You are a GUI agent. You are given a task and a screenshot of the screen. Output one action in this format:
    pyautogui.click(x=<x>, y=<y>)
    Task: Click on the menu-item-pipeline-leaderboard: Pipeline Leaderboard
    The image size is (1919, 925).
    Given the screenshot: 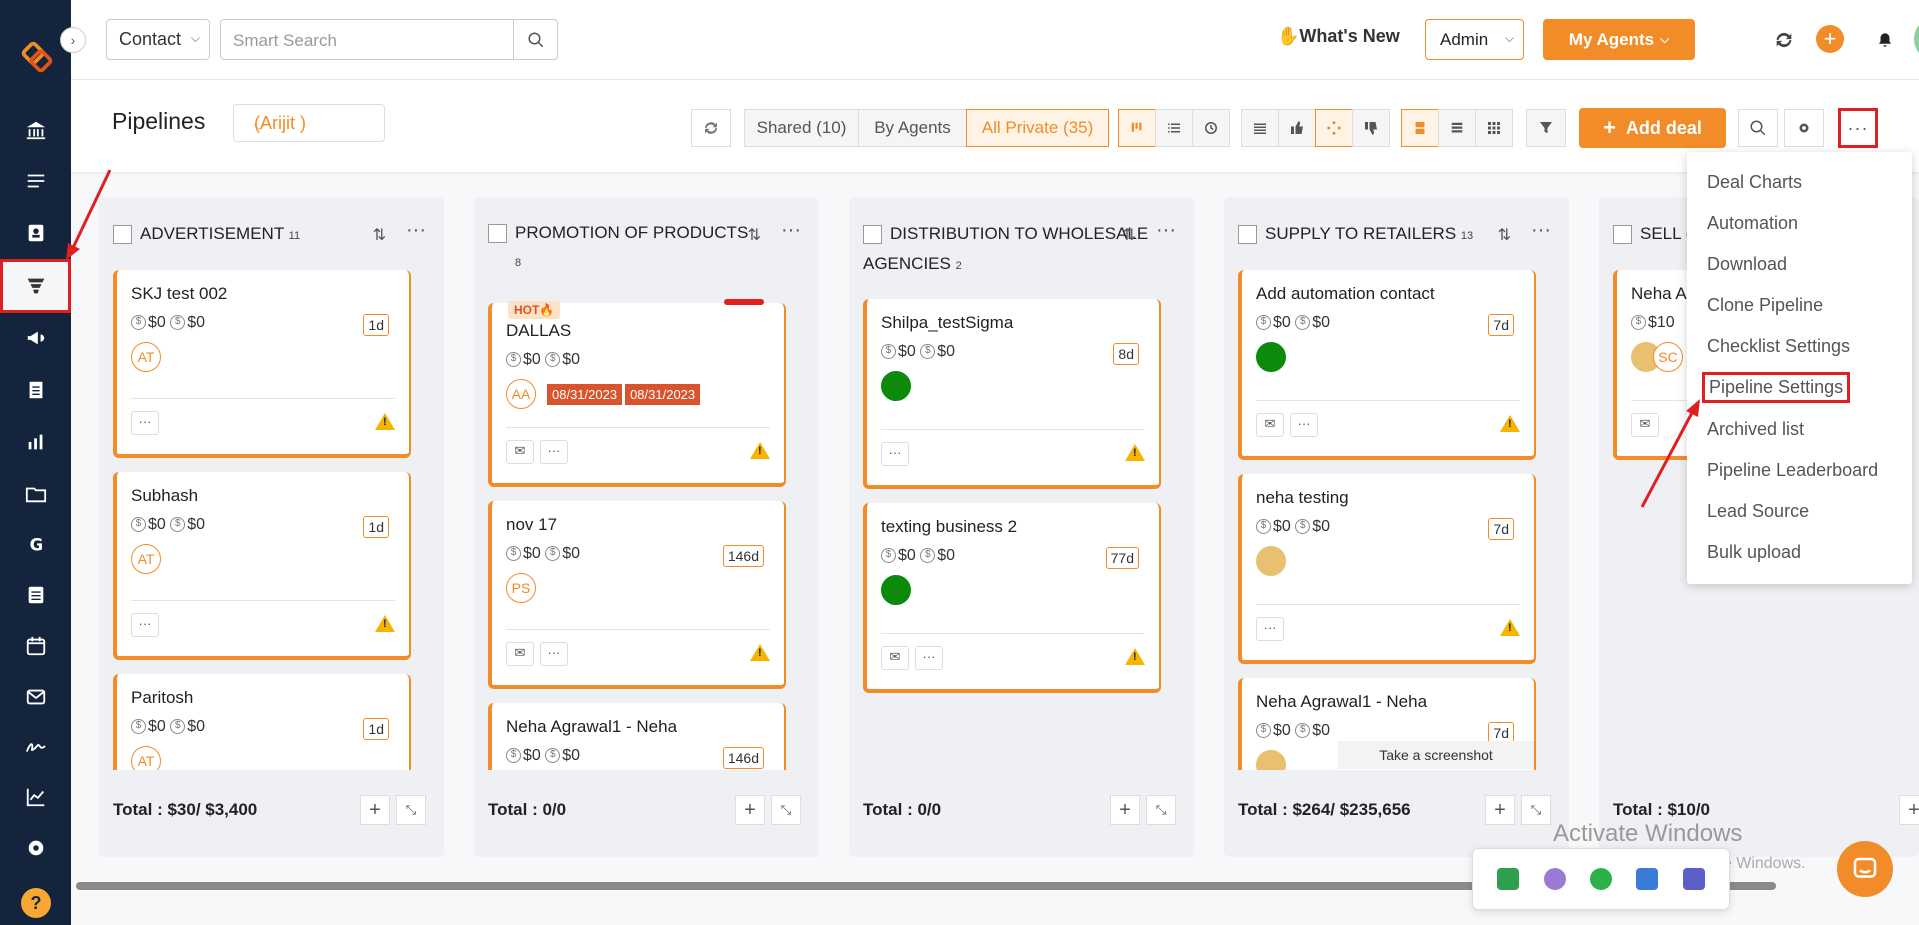 What is the action you would take?
    pyautogui.click(x=1793, y=470)
    